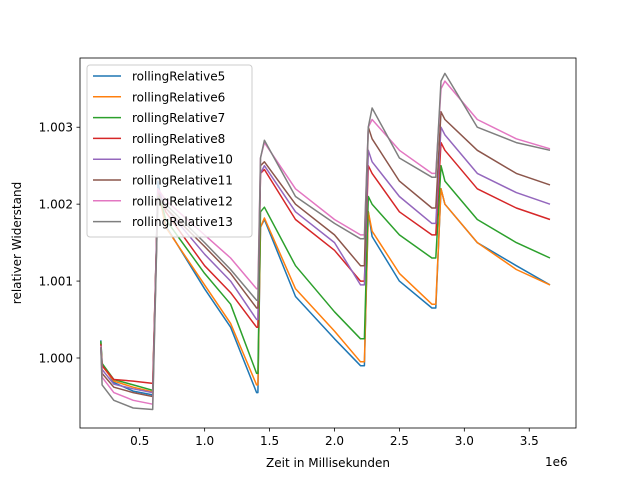 The height and width of the screenshot is (480, 640). Describe the element at coordinates (464, 441) in the screenshot. I see `x-tick-label: 3.0` at that location.